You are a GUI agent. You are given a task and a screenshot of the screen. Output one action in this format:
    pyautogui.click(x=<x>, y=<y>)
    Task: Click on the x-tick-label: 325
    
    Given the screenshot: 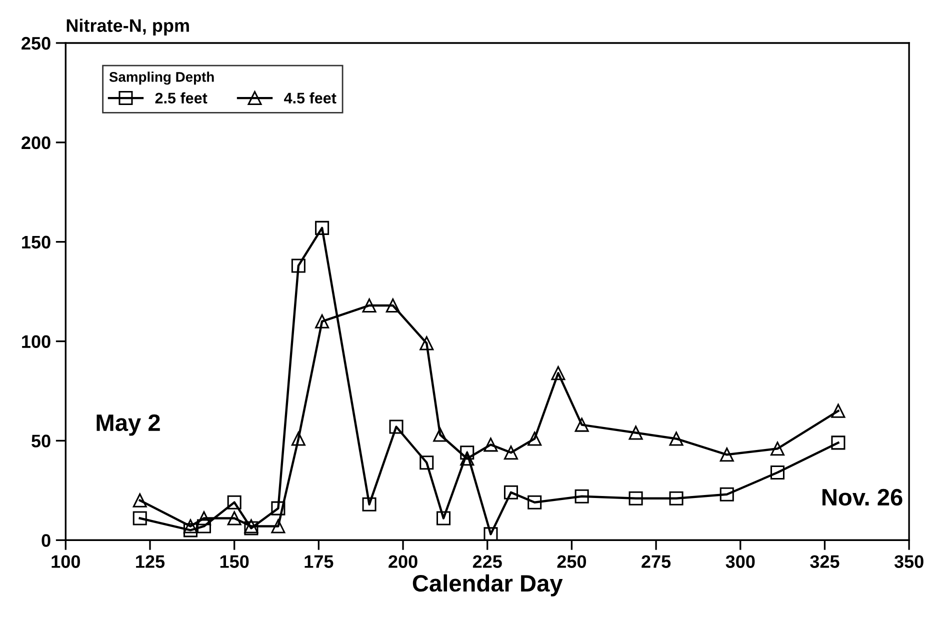 What is the action you would take?
    pyautogui.click(x=825, y=561)
    